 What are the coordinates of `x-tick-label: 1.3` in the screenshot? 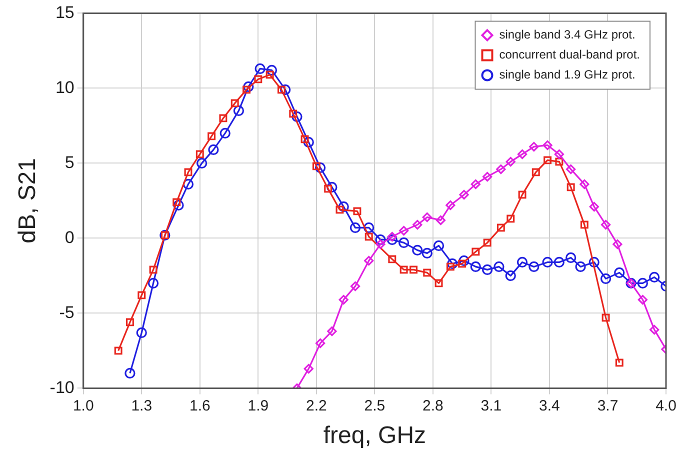 It's located at (141, 405).